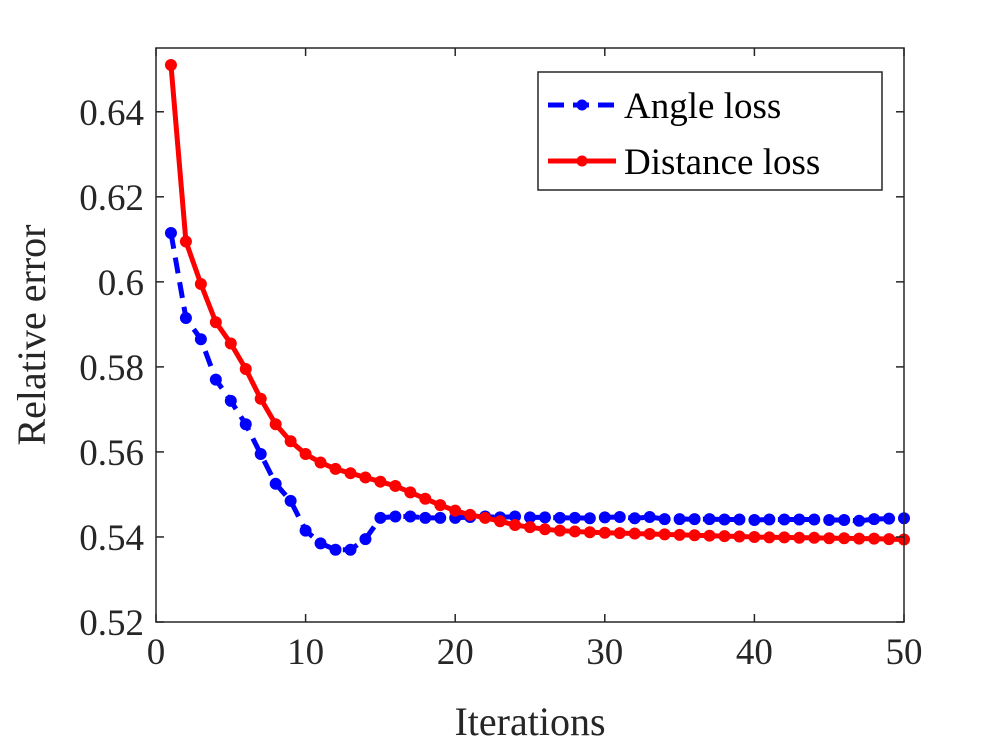  Describe the element at coordinates (604, 652) in the screenshot. I see `x-tick-label: 30` at that location.